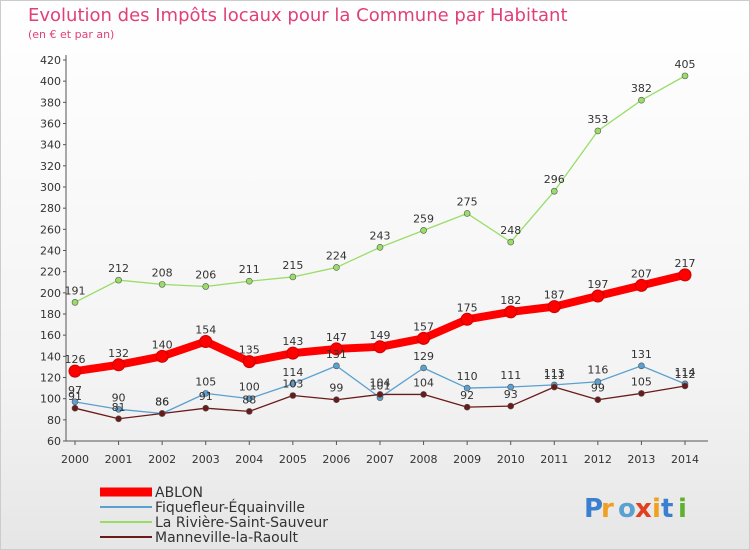 This screenshot has height=550, width=750. Describe the element at coordinates (75, 359) in the screenshot. I see `data-label: 126` at that location.